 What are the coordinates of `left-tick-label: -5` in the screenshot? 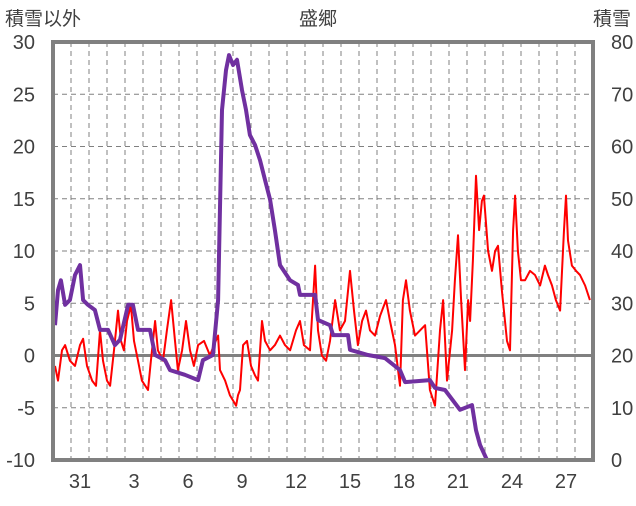 It's located at (26, 409).